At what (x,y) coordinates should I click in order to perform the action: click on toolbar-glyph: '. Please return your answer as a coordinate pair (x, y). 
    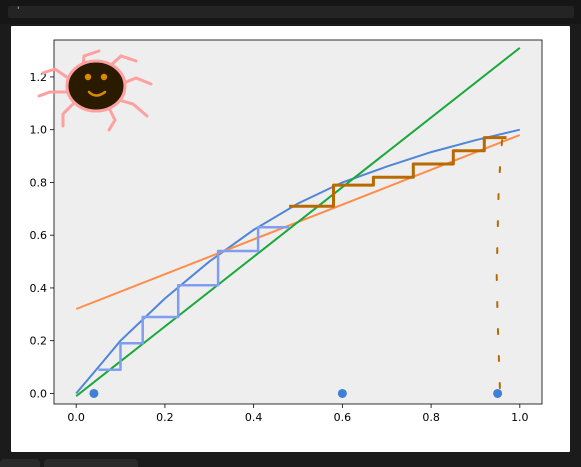
    Looking at the image, I should click on (18, 11).